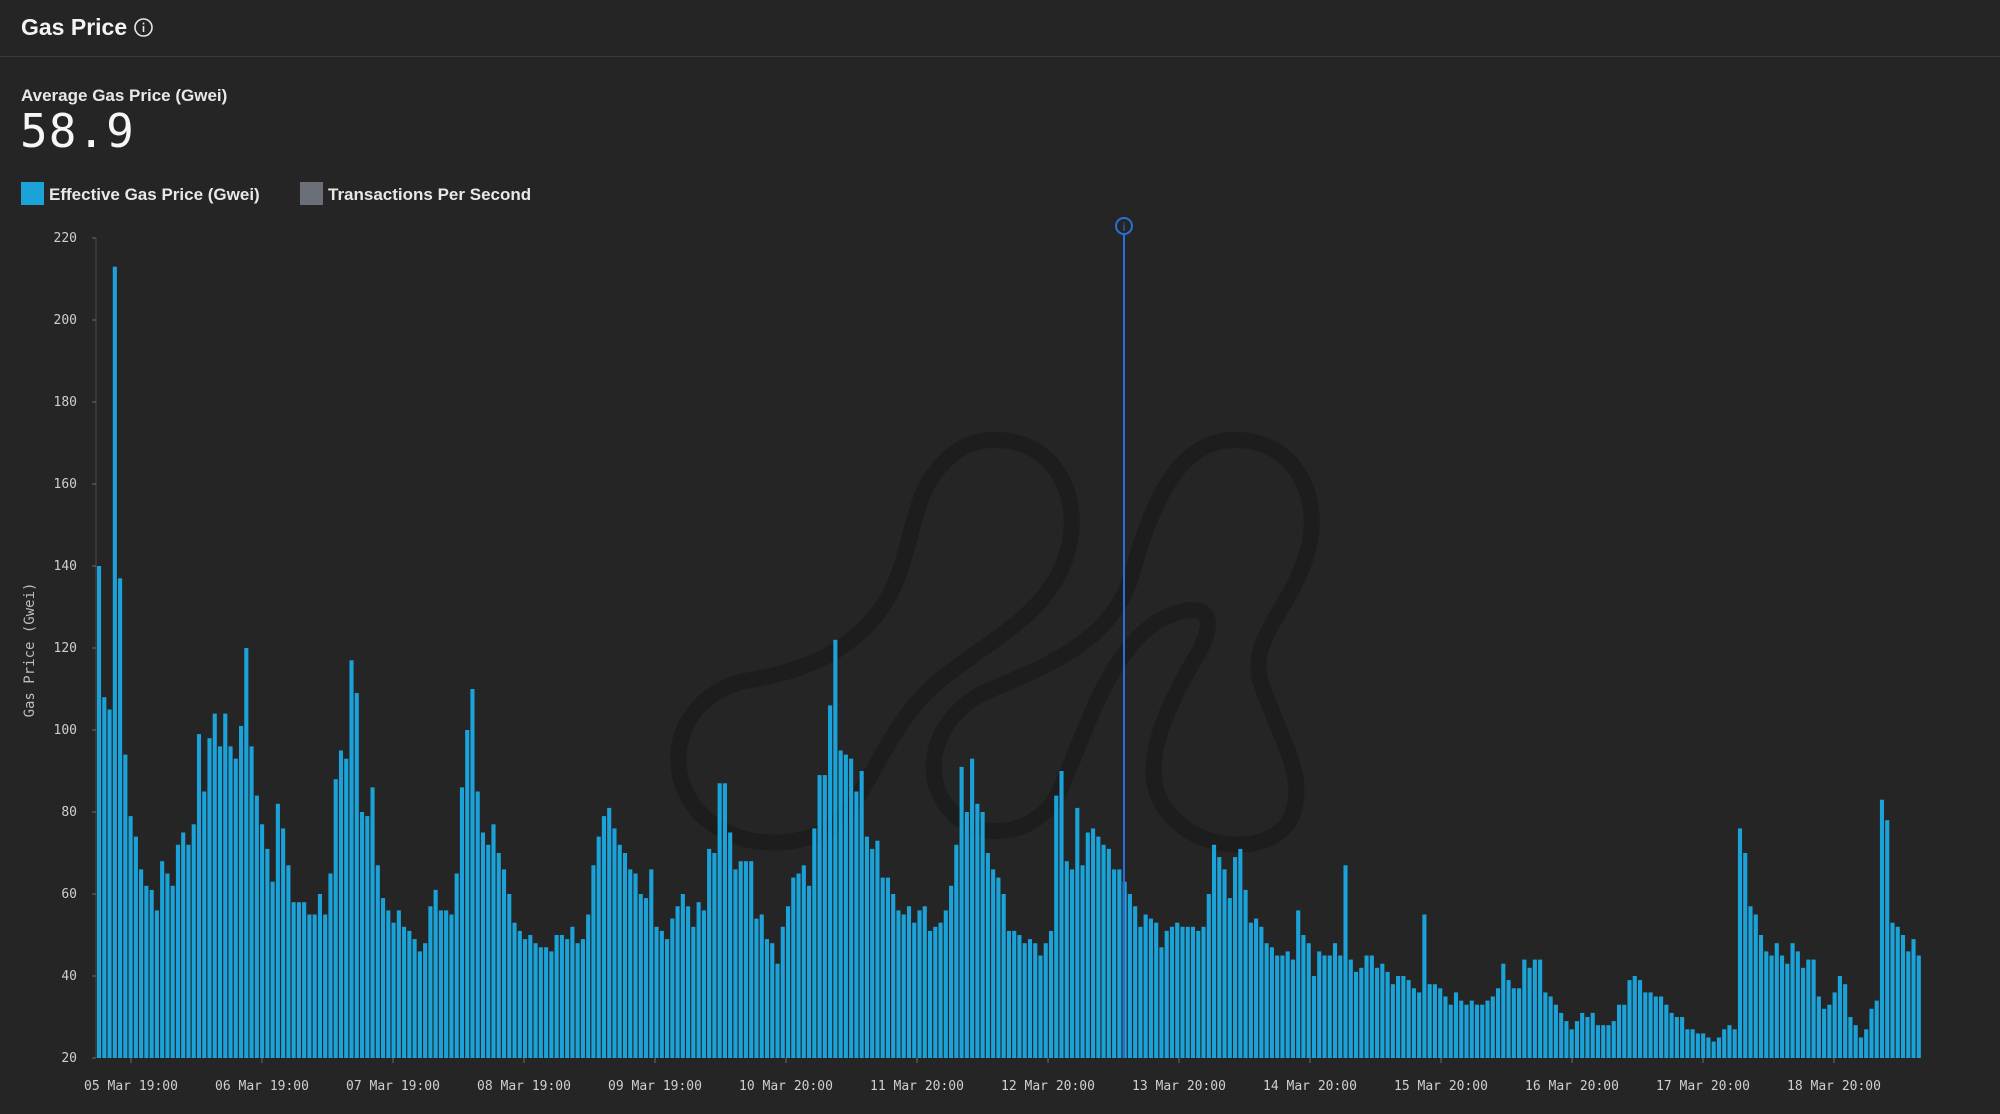 Image resolution: width=2000 pixels, height=1114 pixels. Describe the element at coordinates (143, 27) in the screenshot. I see `info-icon` at that location.